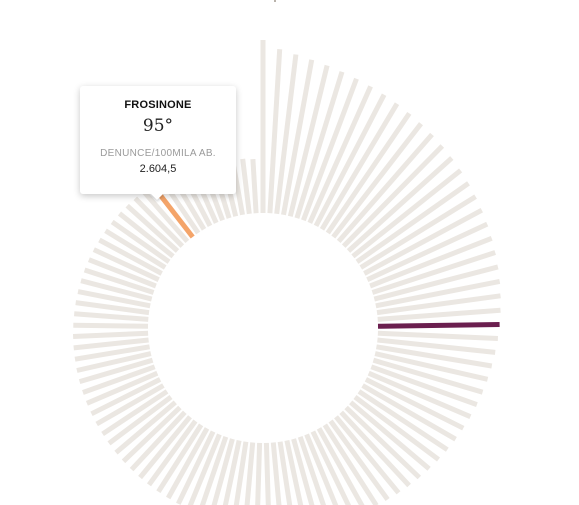 This screenshot has height=505, width=579. I want to click on tooltip-arrow, so click(157, 196).